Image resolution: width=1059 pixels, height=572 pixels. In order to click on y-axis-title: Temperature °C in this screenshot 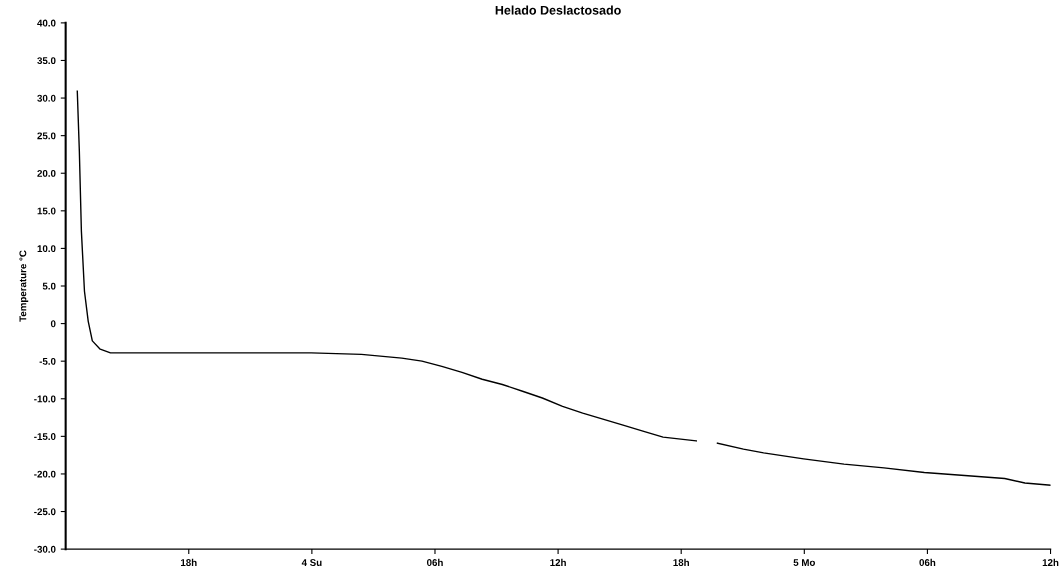, I will do `click(24, 286)`.